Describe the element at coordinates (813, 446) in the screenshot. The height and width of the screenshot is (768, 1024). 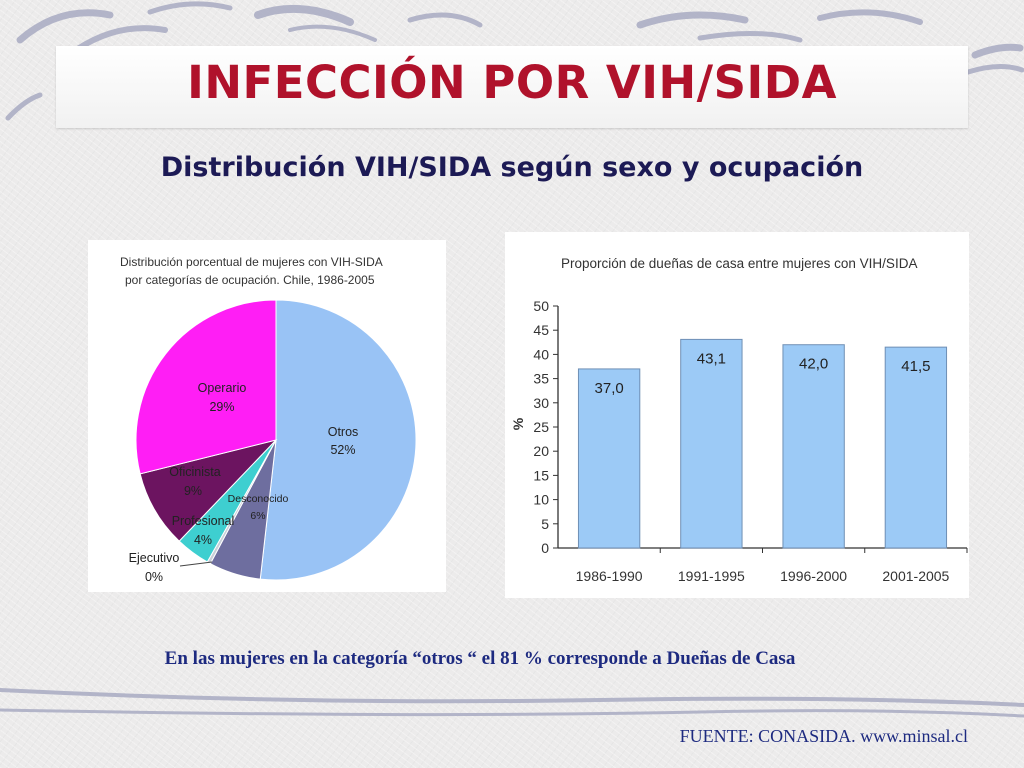
I see `bar-1996-2000` at that location.